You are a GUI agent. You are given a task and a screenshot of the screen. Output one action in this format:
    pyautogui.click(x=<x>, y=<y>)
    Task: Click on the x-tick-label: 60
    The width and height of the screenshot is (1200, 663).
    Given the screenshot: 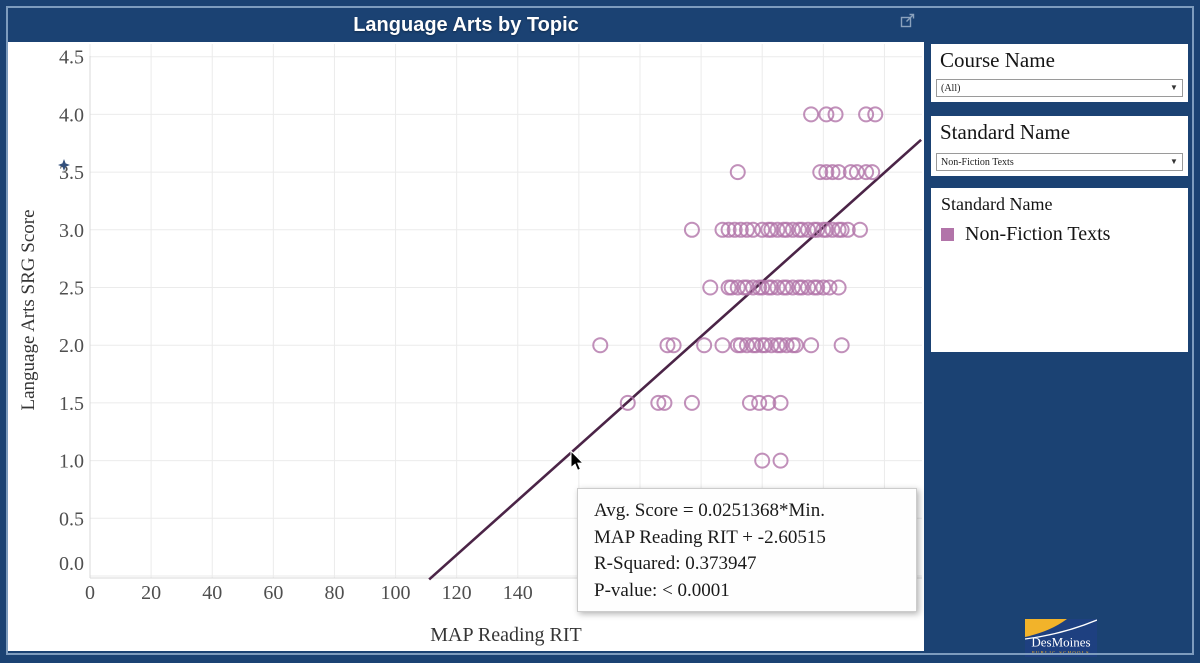 What is the action you would take?
    pyautogui.click(x=273, y=593)
    